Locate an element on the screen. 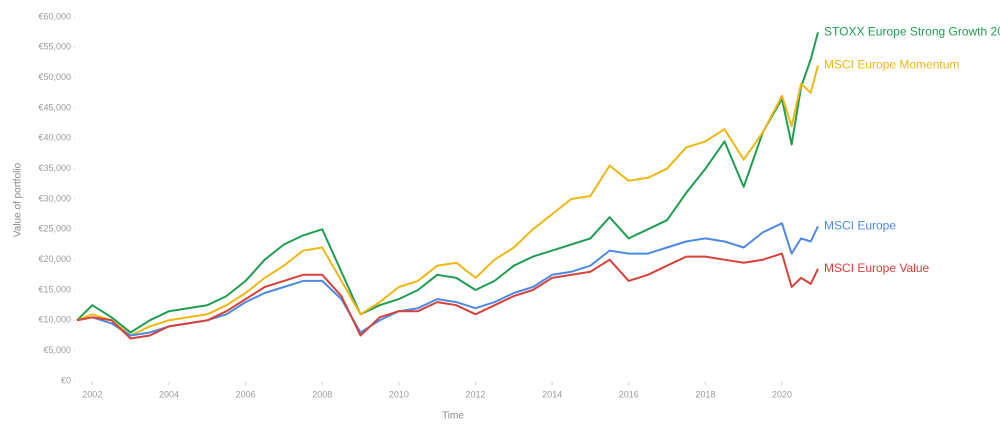  y-tick-label: €55,000 is located at coordinates (54, 47).